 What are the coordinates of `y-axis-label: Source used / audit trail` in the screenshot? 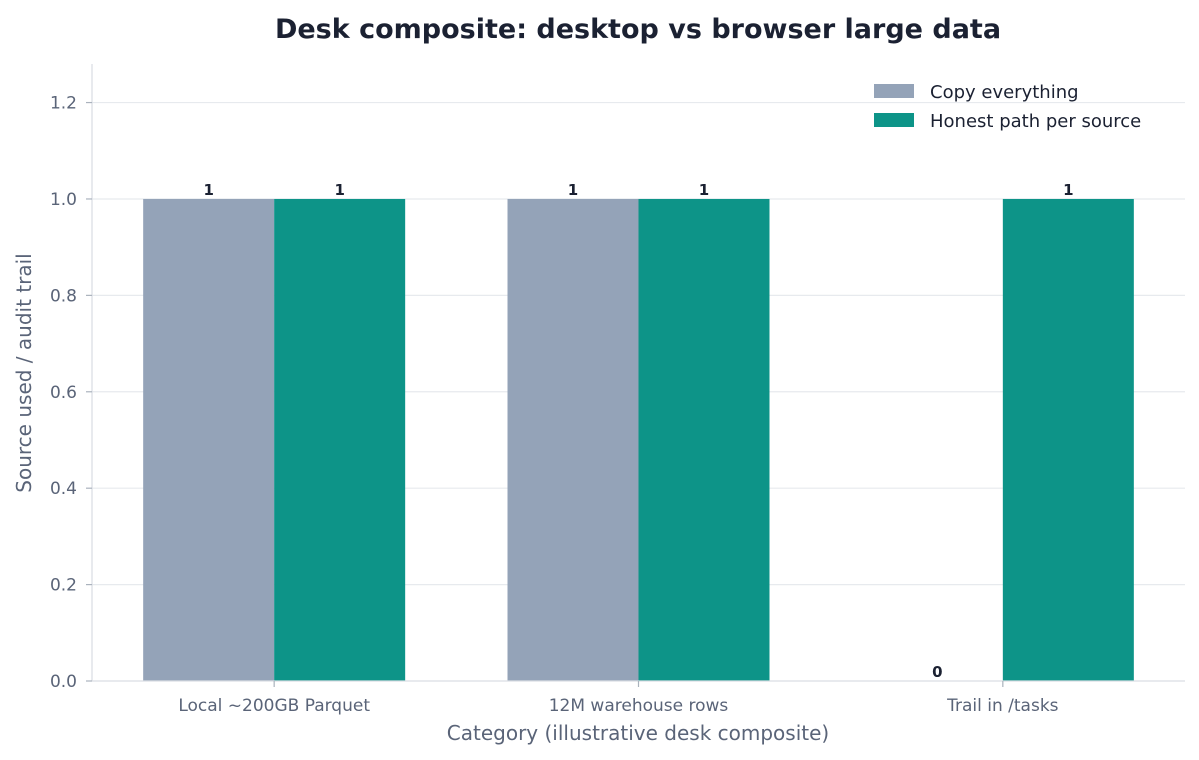 It's located at (24, 372).